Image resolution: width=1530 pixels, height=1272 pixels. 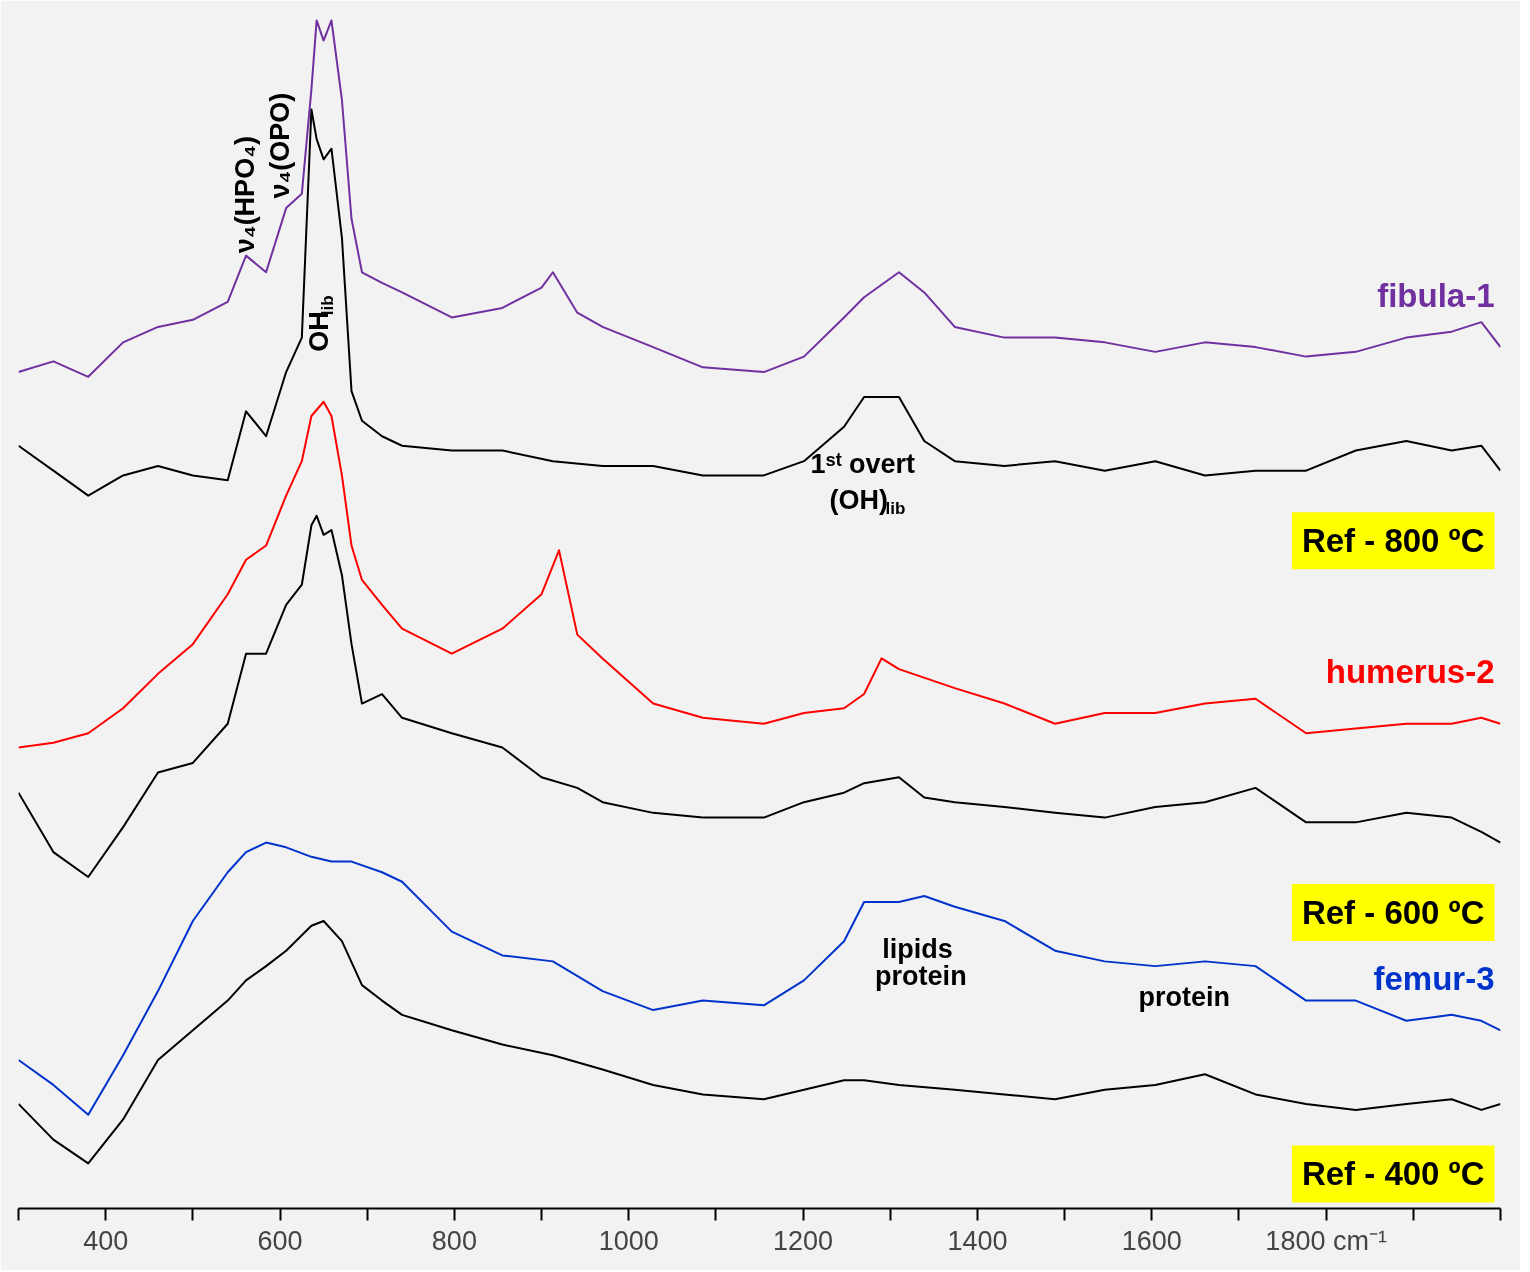 What do you see at coordinates (245, 195) in the screenshot?
I see `annotation: ν₄(HPO₄)` at bounding box center [245, 195].